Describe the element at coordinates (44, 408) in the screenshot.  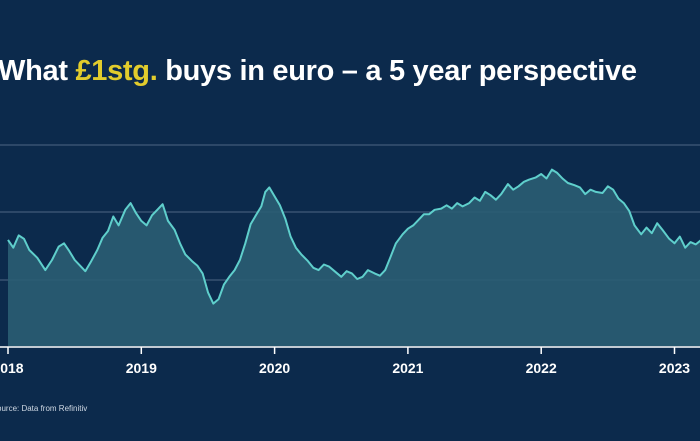
I see `source-note: ource: Data from Refinitiv` at that location.